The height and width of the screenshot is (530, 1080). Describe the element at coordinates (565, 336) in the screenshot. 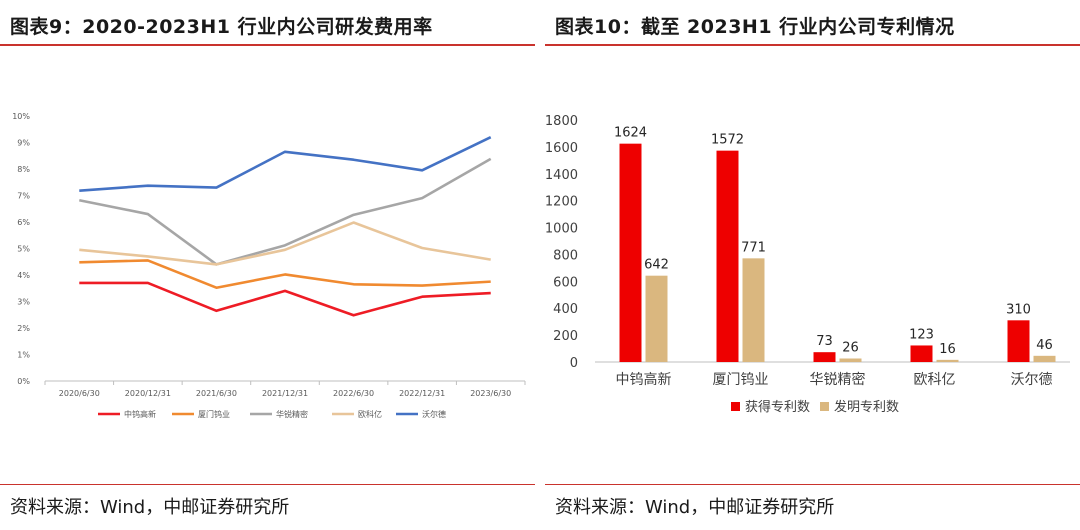

I see `y-tick-label: 200` at that location.